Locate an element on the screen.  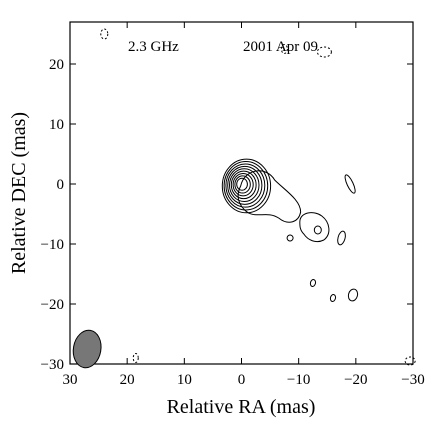
beam-ellipse is located at coordinates (87, 349).